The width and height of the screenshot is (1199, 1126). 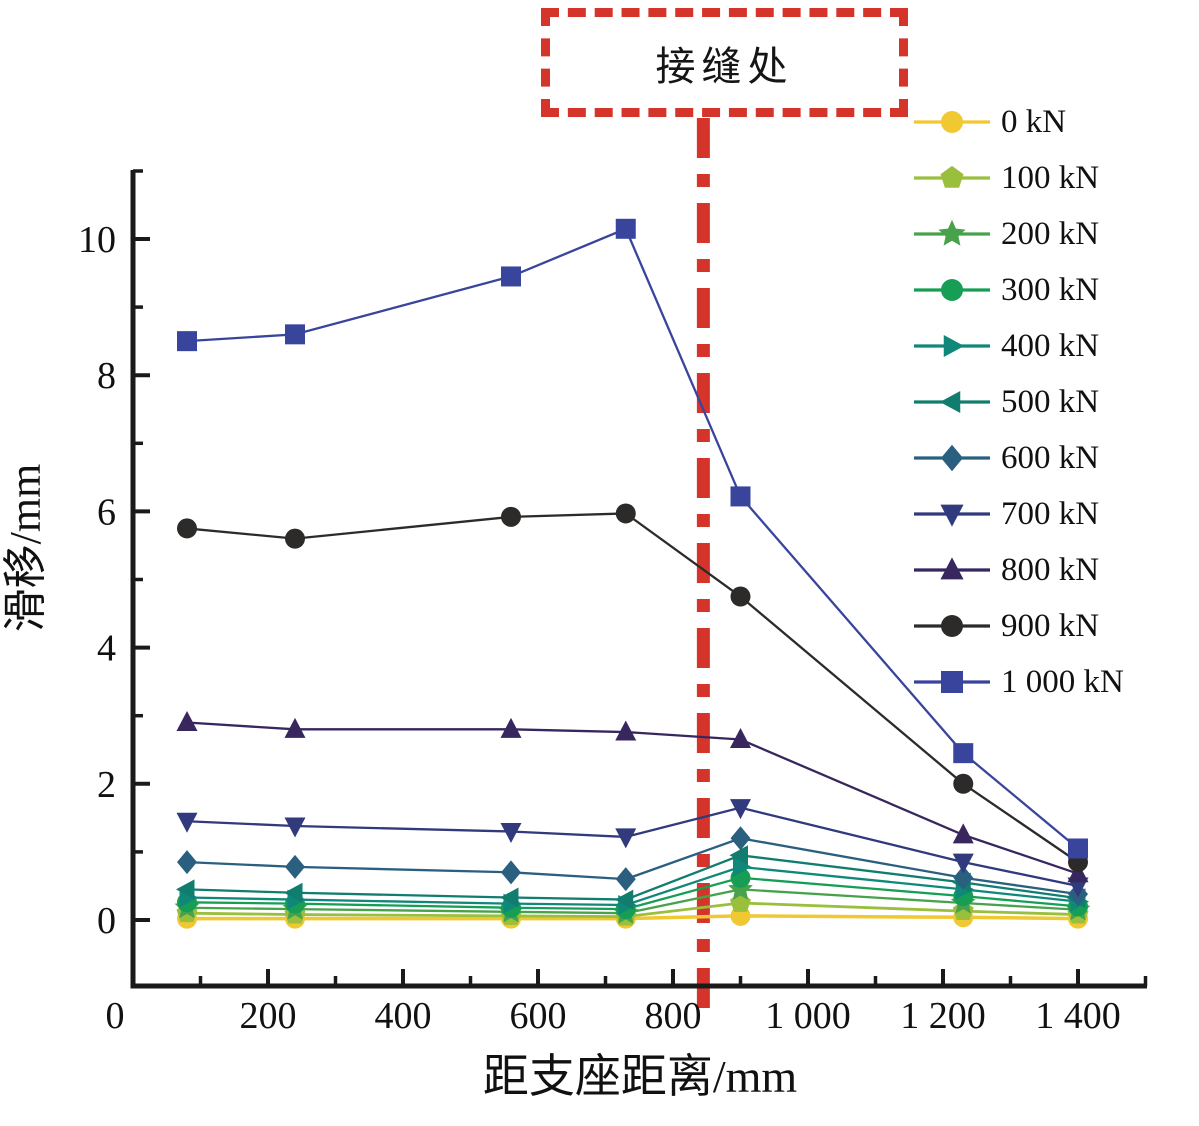 I want to click on legend-label: 100 kN, so click(x=1050, y=177).